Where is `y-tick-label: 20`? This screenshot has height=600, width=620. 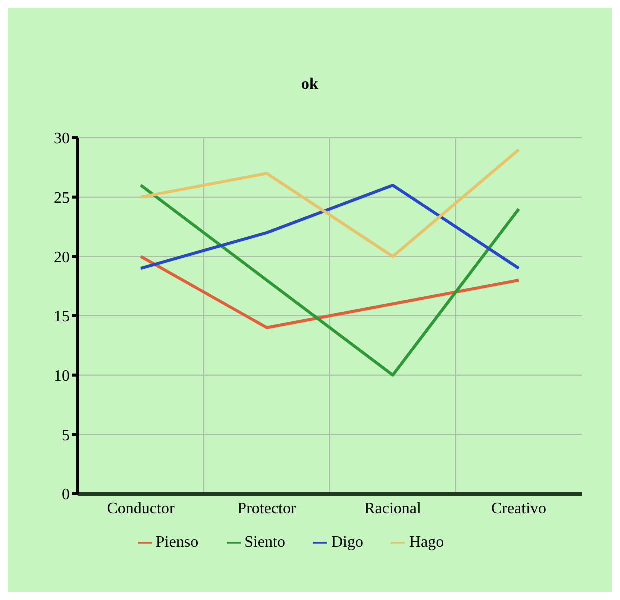
y-tick-label: 20 is located at coordinates (62, 257).